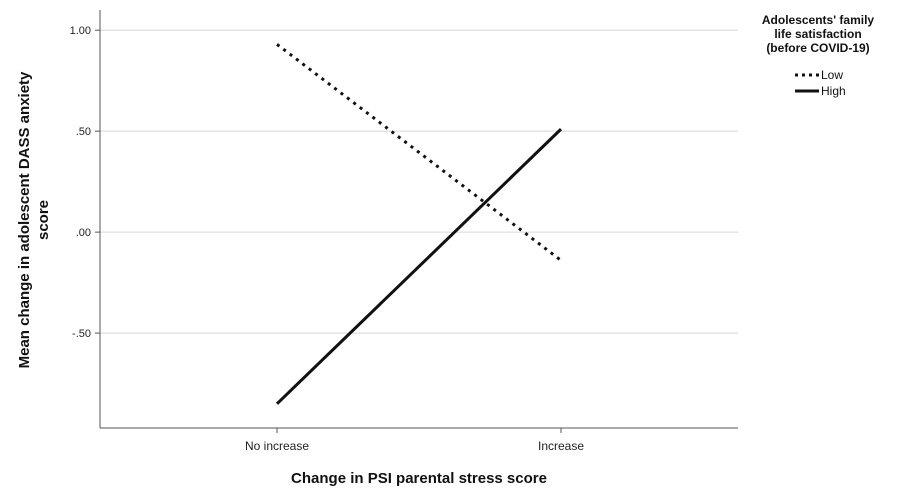 The height and width of the screenshot is (492, 904). I want to click on x-tick-label: Increase, so click(561, 446).